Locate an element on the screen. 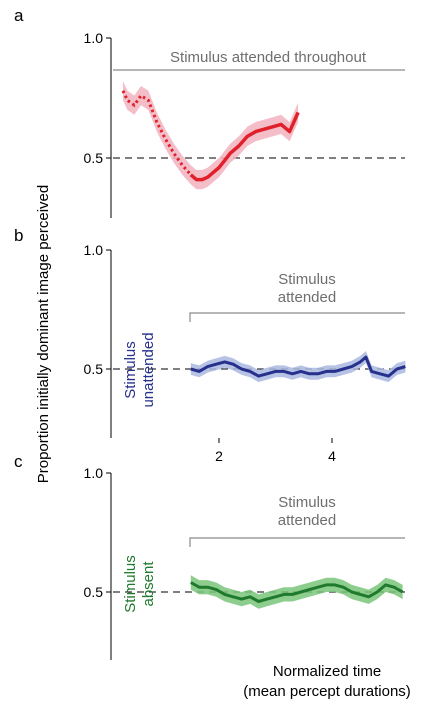  x-axis-label-line1: Normalized time is located at coordinates (327, 671).